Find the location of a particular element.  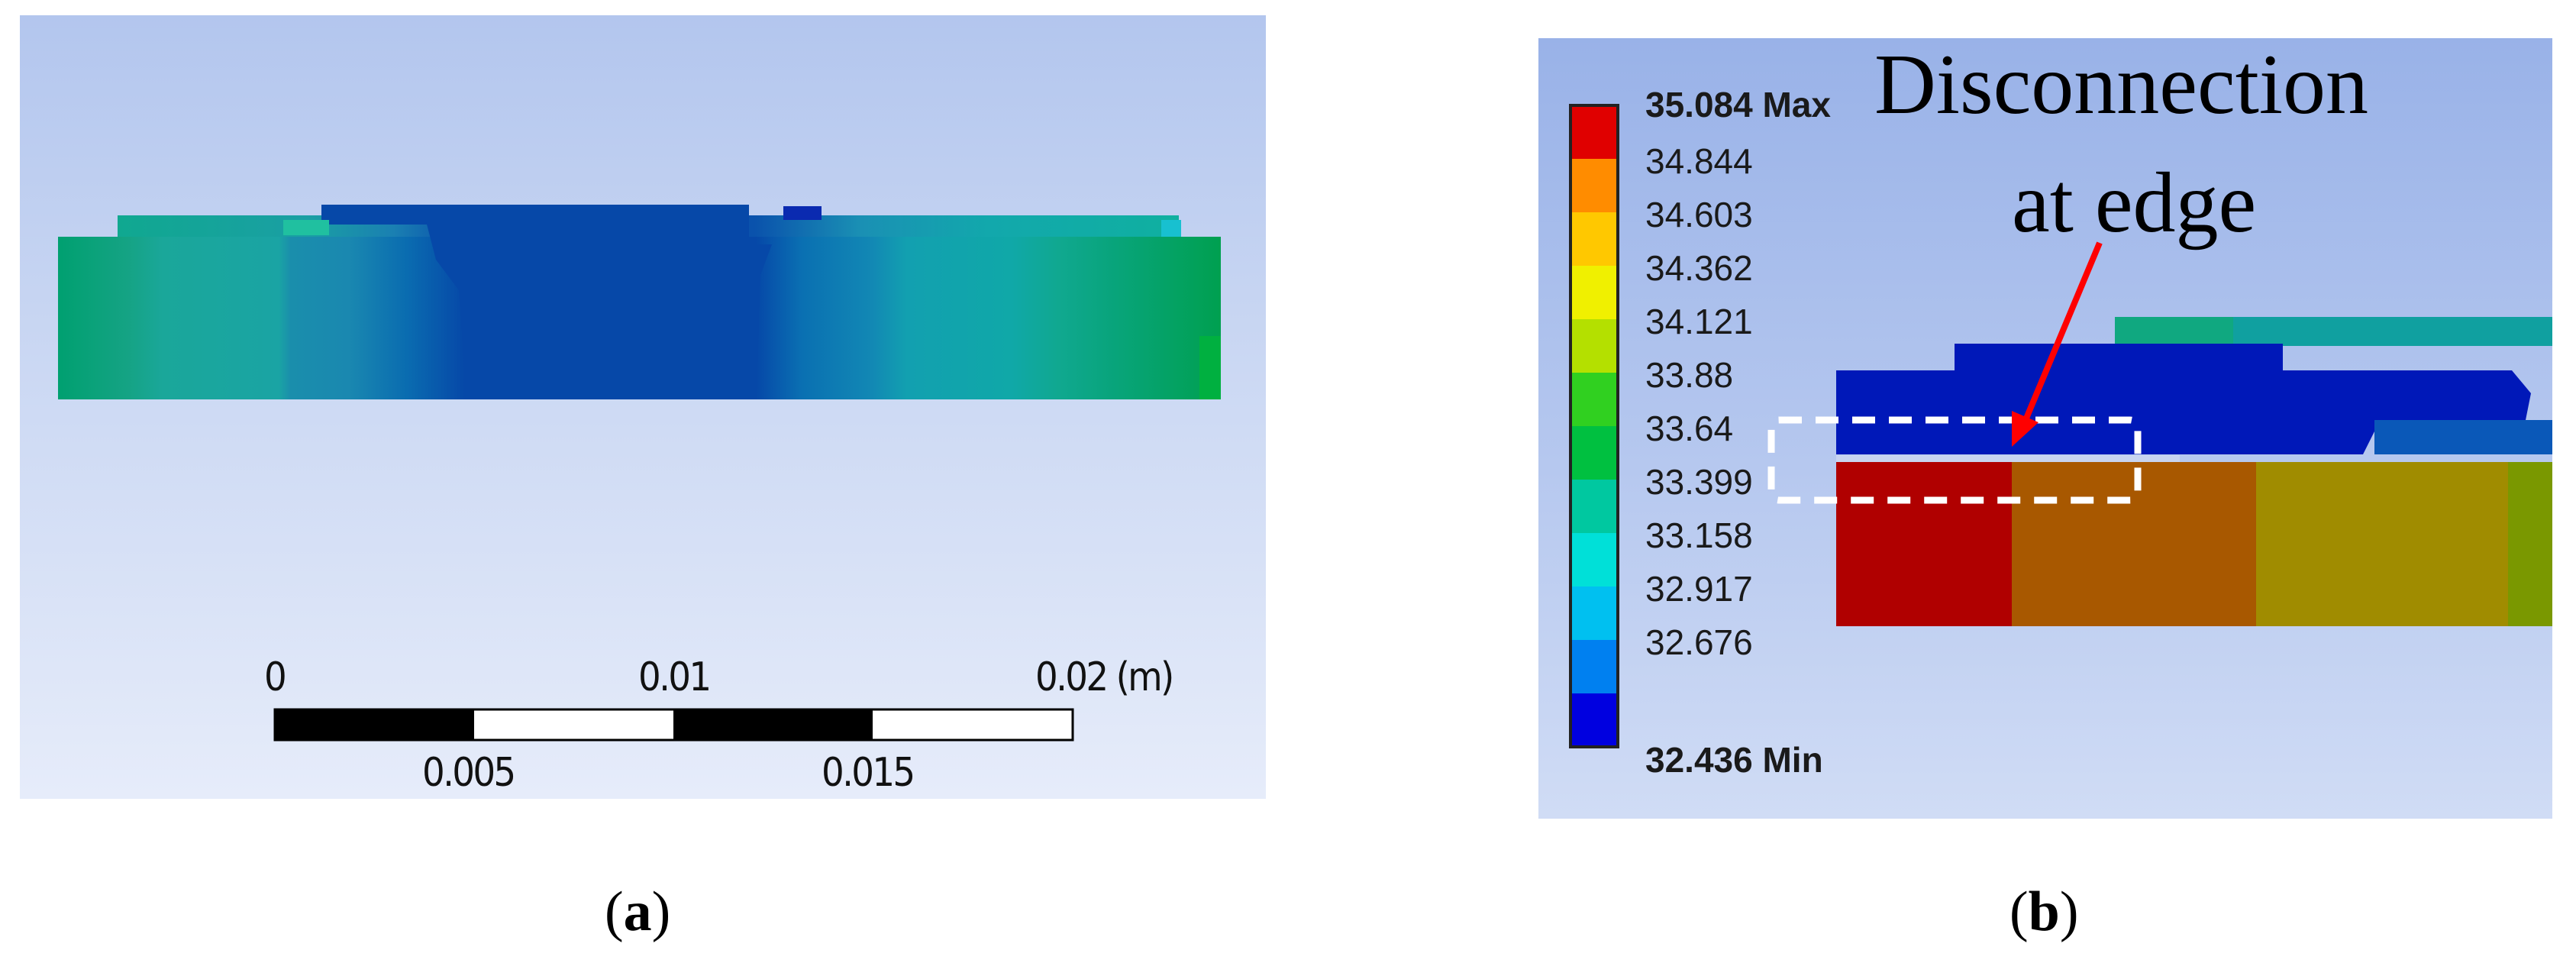

scale-bar is located at coordinates (673, 725).